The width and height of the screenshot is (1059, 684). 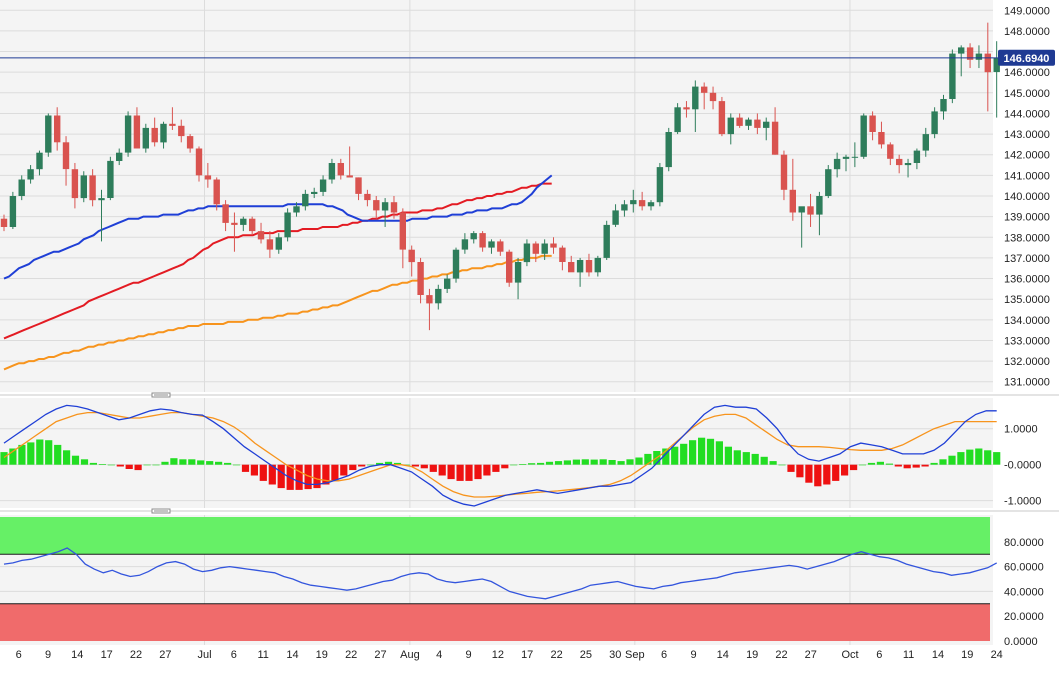 What do you see at coordinates (615, 655) in the screenshot?
I see `x-tick-label: 30` at bounding box center [615, 655].